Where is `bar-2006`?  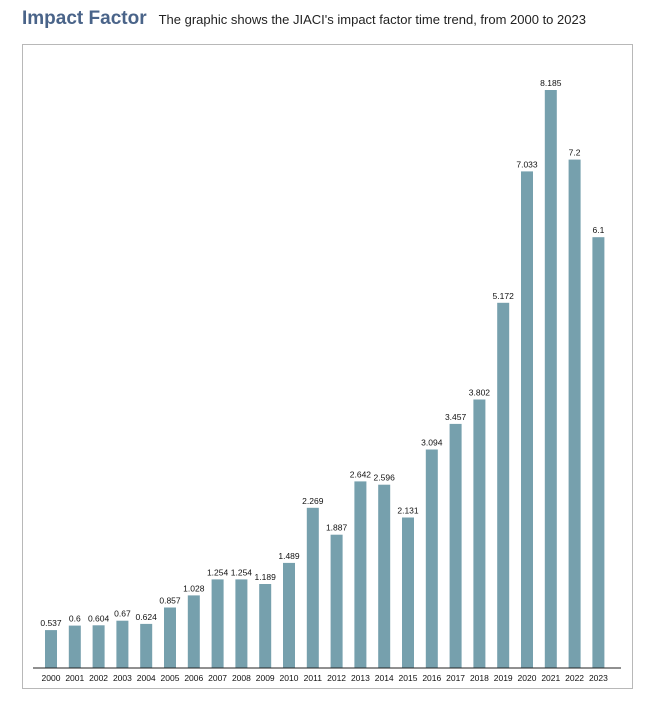 bar-2006 is located at coordinates (193, 631).